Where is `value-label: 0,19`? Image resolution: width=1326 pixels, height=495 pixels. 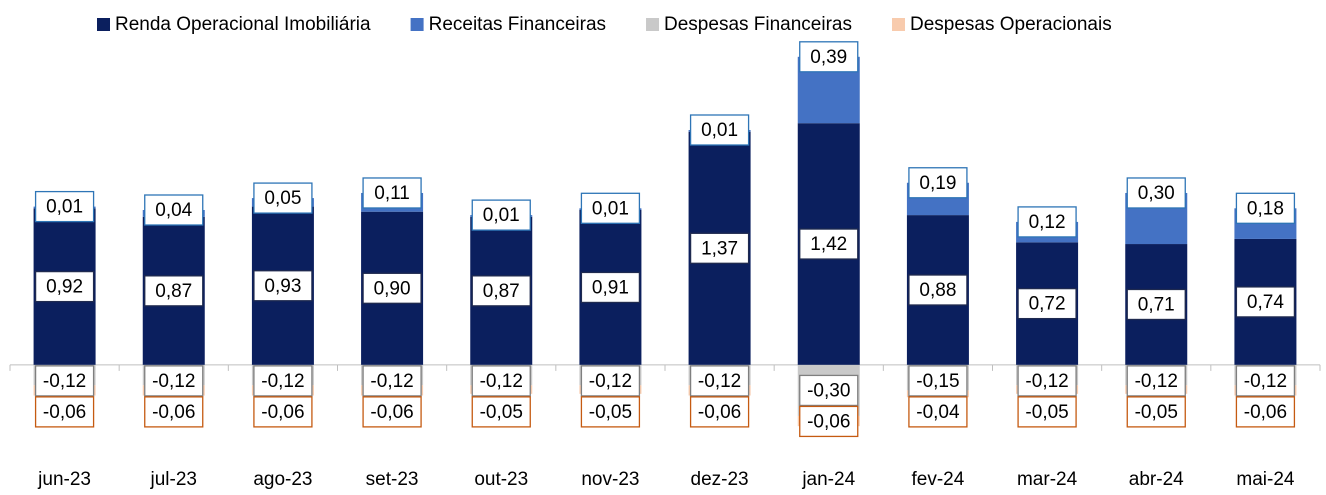 value-label: 0,19 is located at coordinates (937, 183).